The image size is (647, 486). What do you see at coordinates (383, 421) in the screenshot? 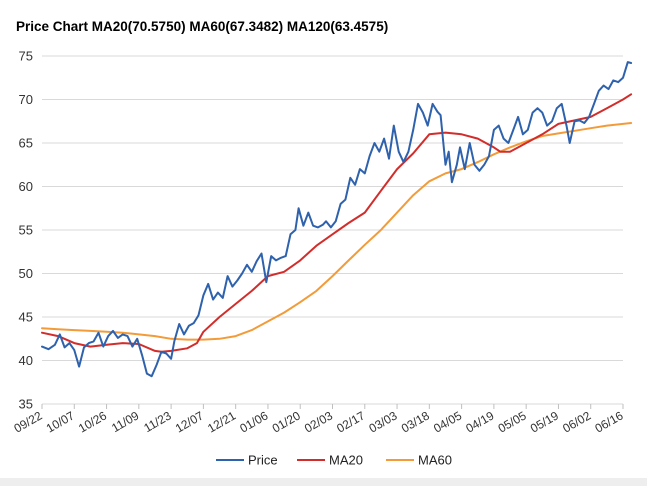
I see `x-tick-label: 03/03` at bounding box center [383, 421].